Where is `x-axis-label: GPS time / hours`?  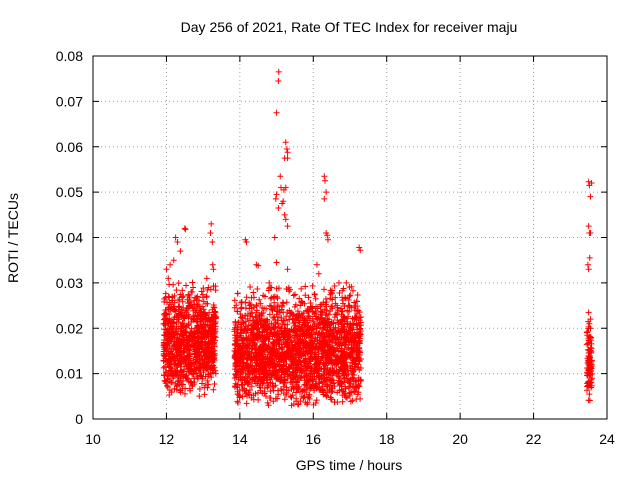 x-axis-label: GPS time / hours is located at coordinates (349, 465).